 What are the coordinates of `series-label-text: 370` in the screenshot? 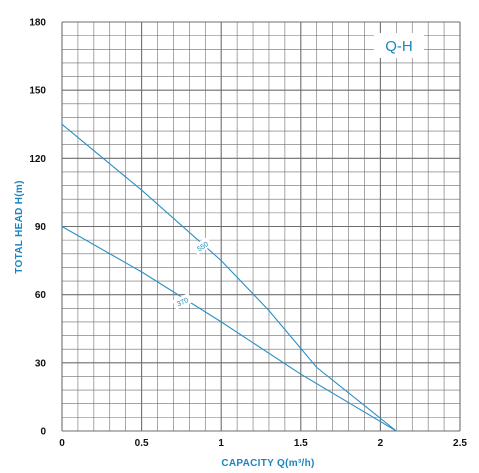 It's located at (183, 302).